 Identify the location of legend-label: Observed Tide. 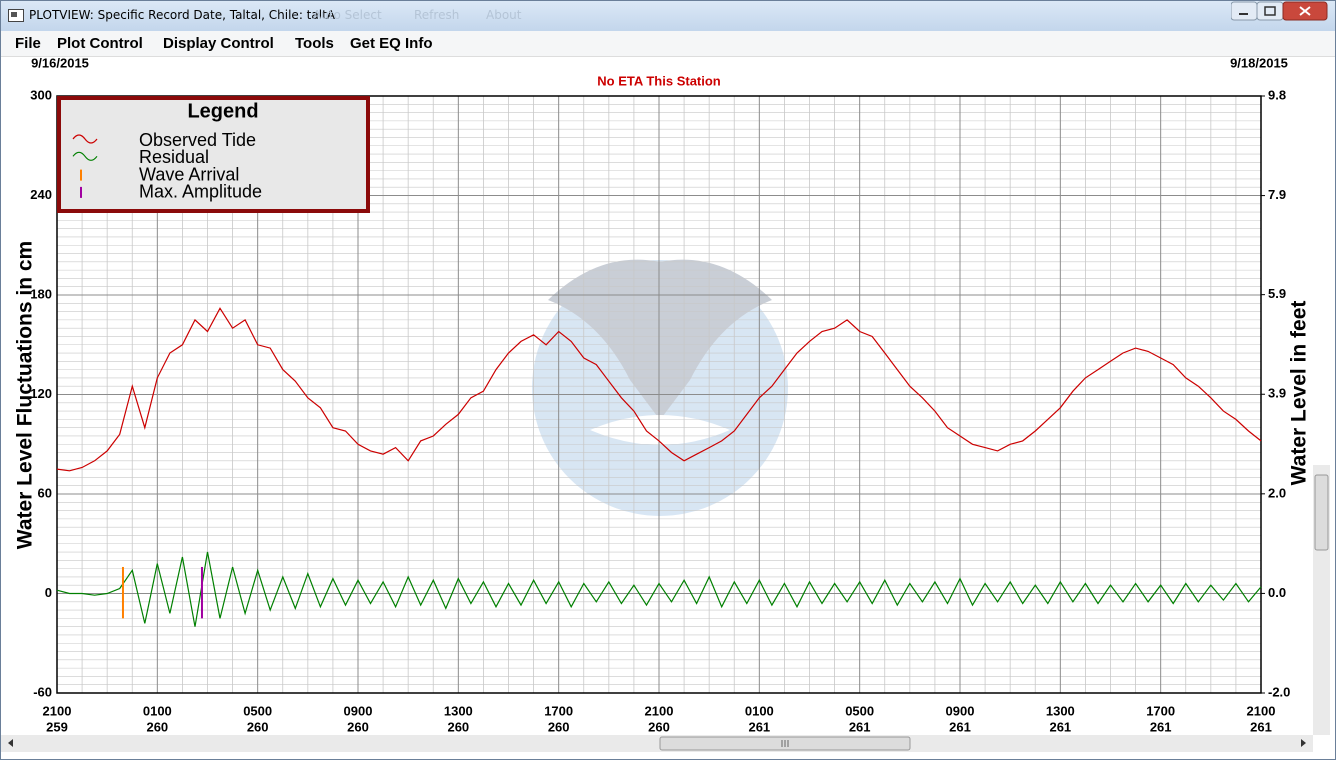
(197, 140).